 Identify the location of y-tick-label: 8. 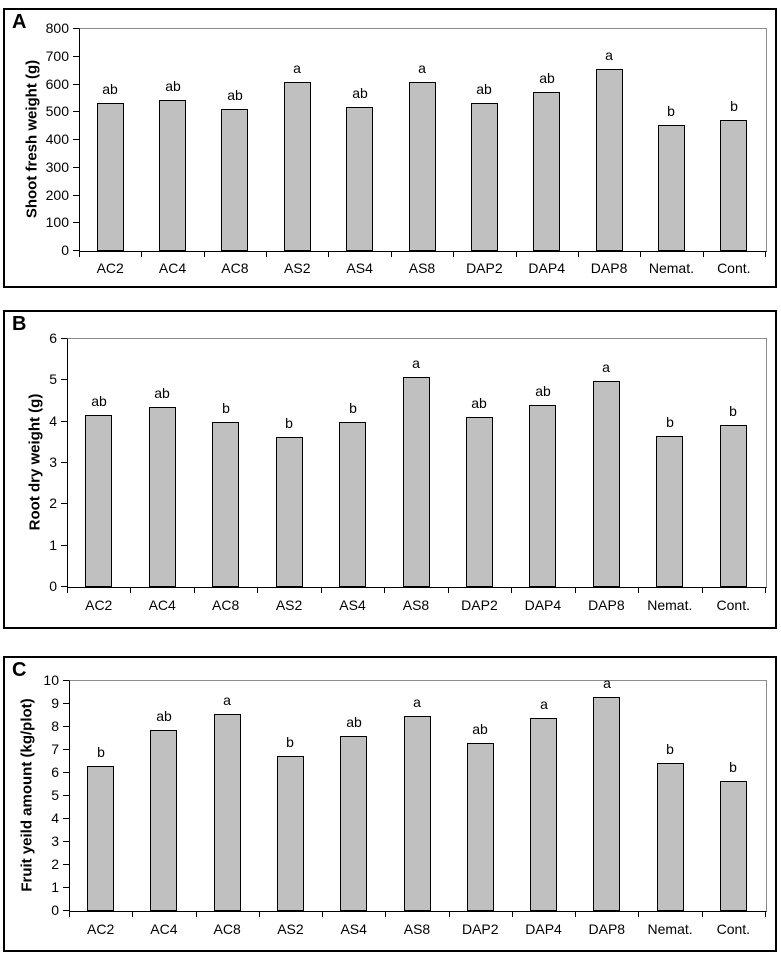
(55, 726).